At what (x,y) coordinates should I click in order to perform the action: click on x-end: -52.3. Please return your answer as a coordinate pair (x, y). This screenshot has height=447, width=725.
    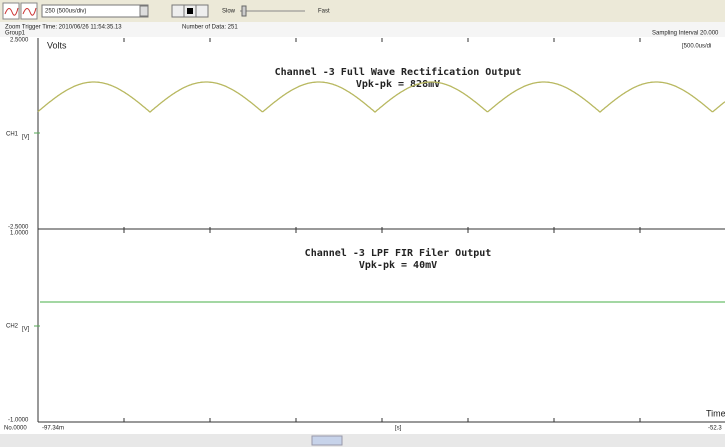
    Looking at the image, I should click on (715, 429).